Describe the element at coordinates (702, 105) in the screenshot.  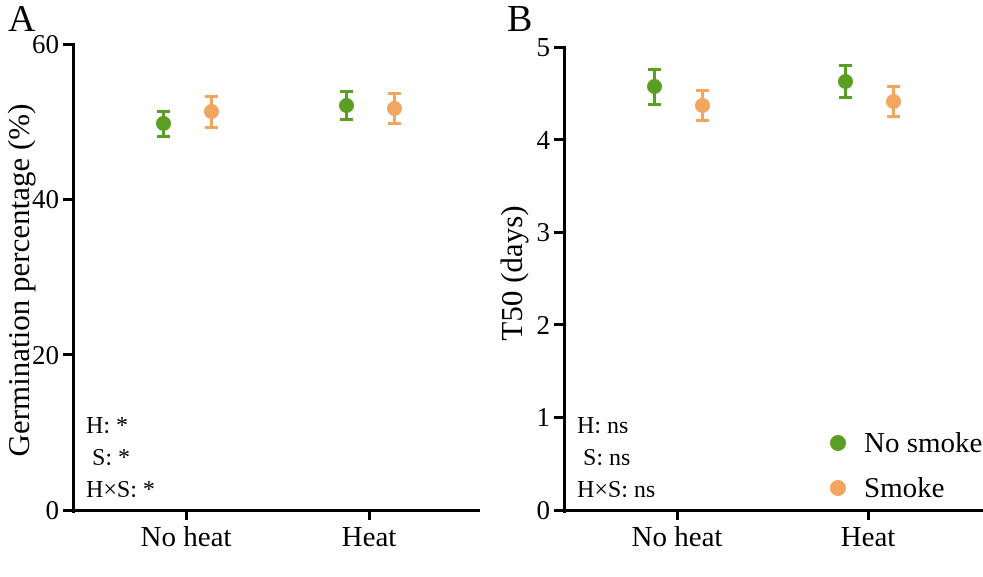
I see `data-point-b-smoke-no-heat` at that location.